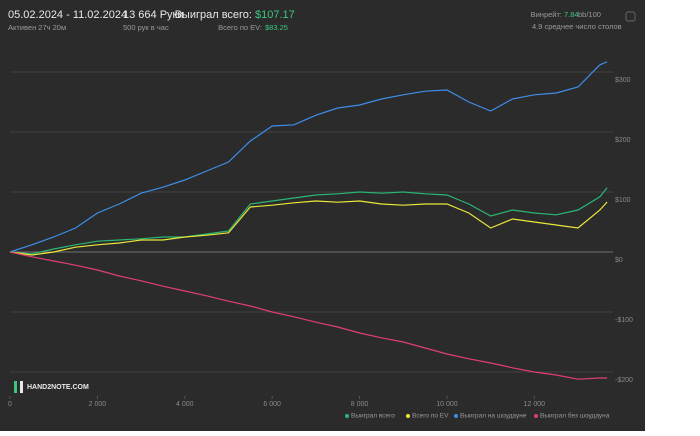 This screenshot has width=700, height=436. What do you see at coordinates (589, 14) in the screenshot?
I see `winrate-unit: bb/100` at bounding box center [589, 14].